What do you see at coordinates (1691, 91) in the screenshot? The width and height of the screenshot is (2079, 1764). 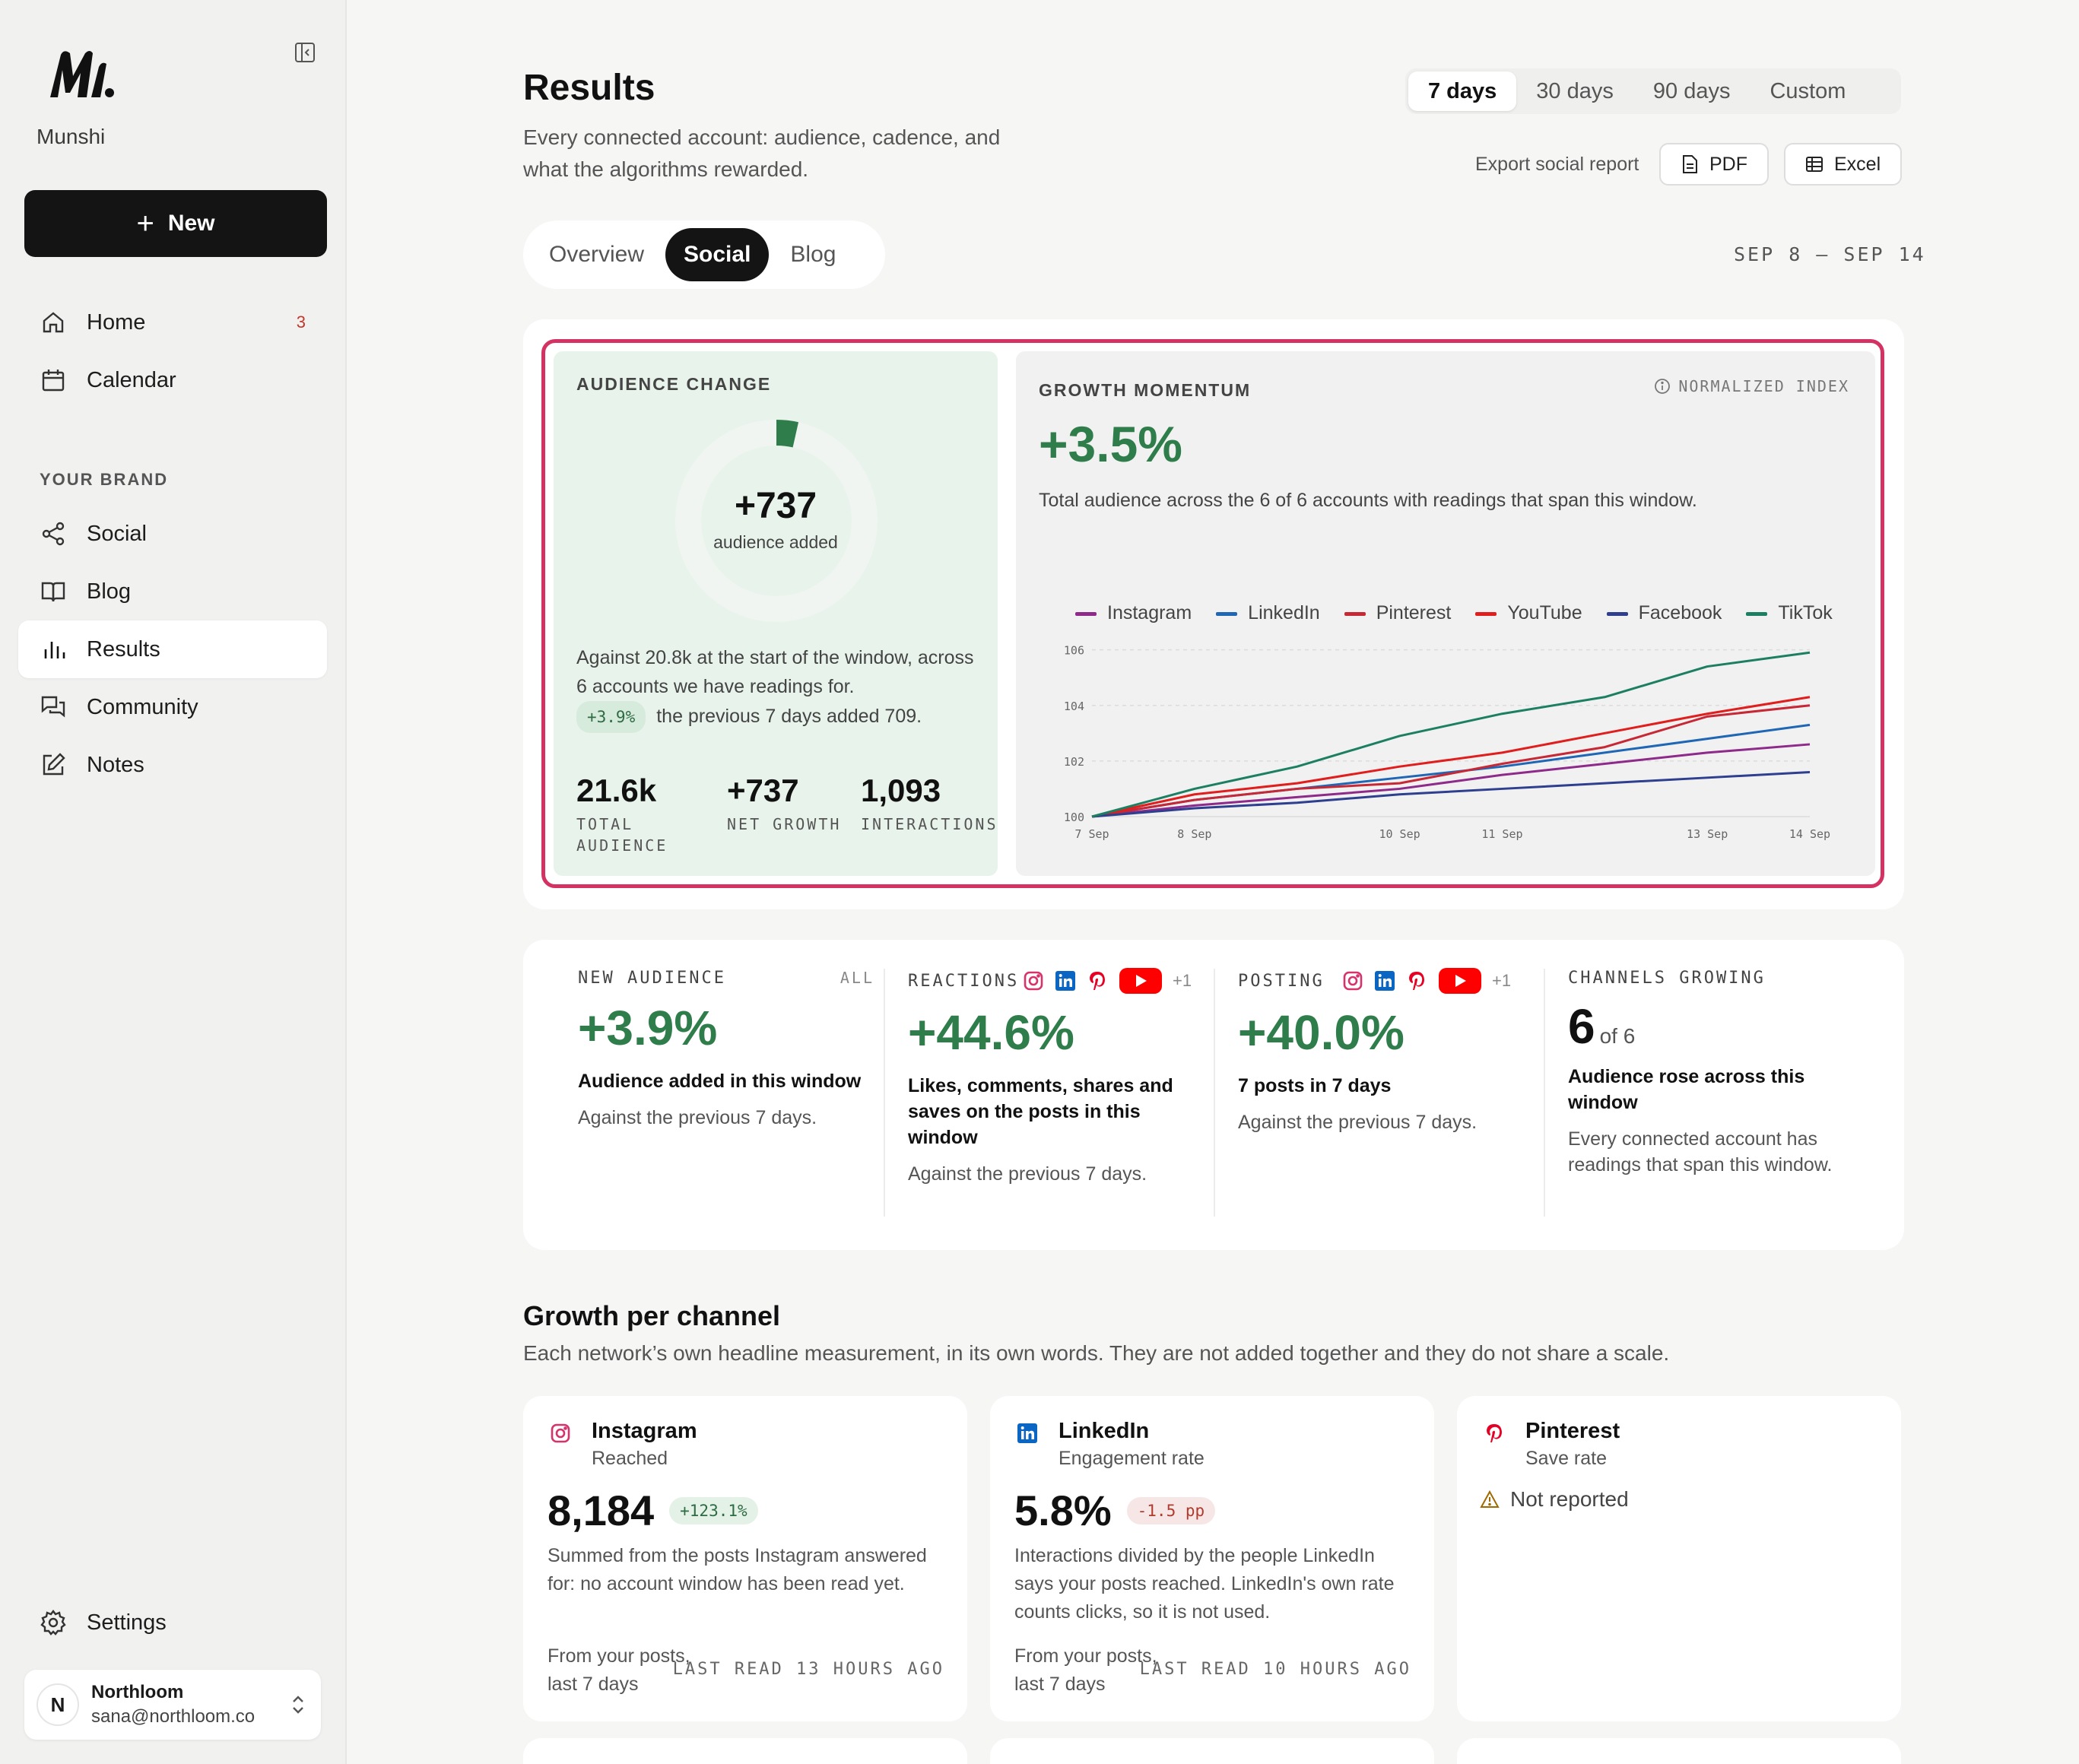 I see `range-90-days: 90 days` at bounding box center [1691, 91].